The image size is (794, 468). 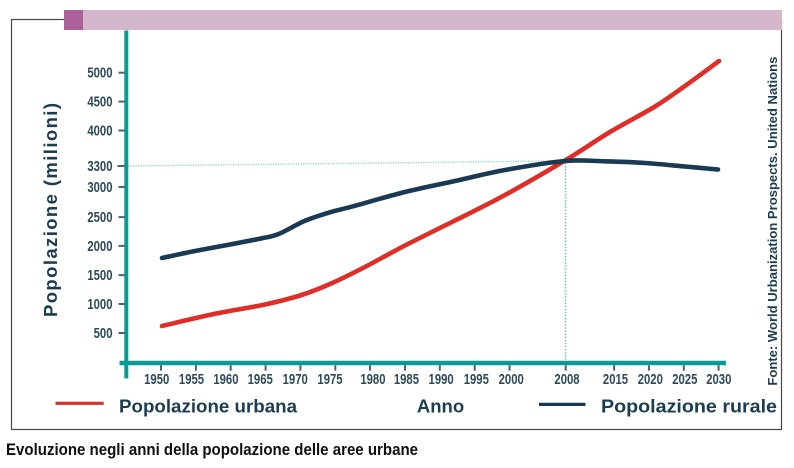 What do you see at coordinates (260, 379) in the screenshot?
I see `svg-text: 1965` at bounding box center [260, 379].